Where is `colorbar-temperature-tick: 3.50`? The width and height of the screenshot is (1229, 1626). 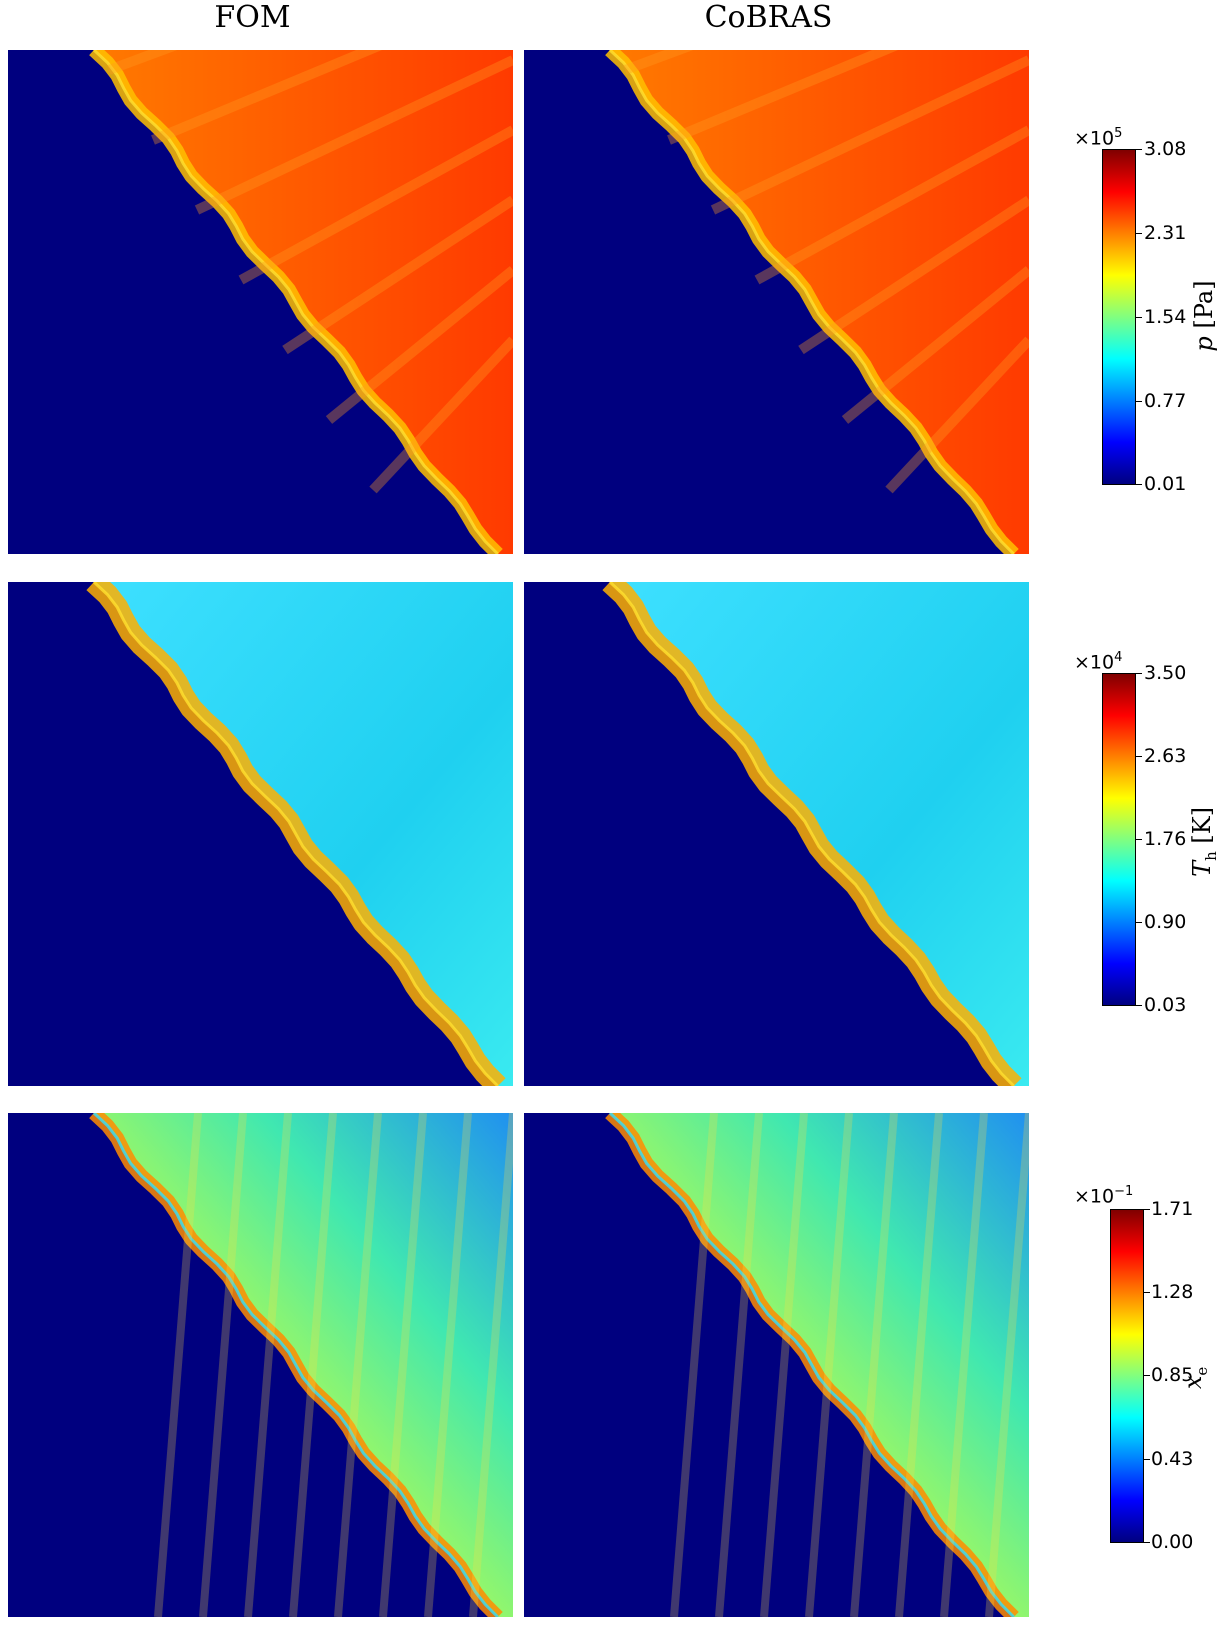 colorbar-temperature-tick: 3.50 is located at coordinates (1165, 673).